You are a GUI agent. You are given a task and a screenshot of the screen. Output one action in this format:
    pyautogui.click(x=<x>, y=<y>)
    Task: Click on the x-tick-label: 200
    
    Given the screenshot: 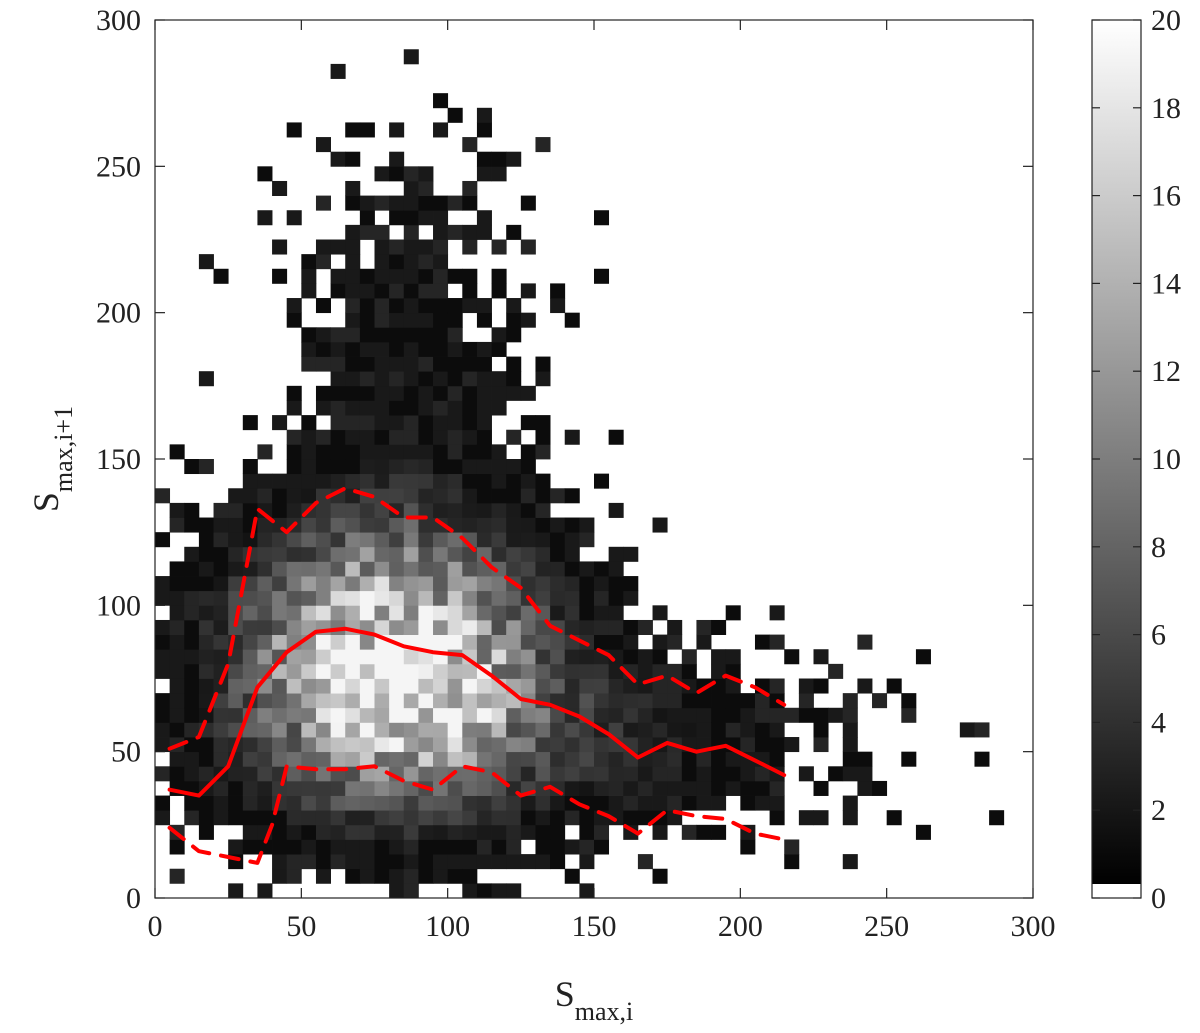 What is the action you would take?
    pyautogui.click(x=740, y=926)
    